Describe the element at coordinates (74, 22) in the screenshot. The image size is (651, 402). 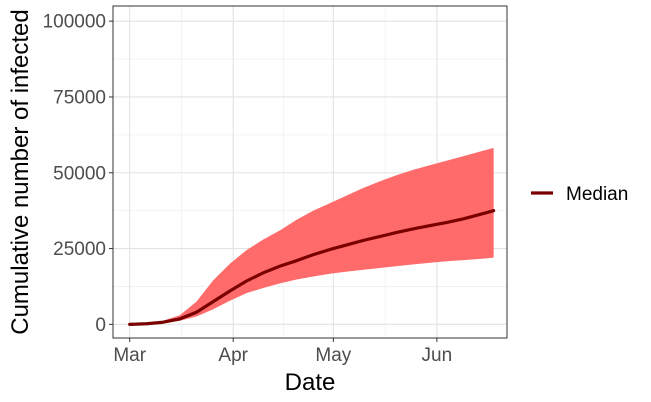
I see `y-tick-label: 100000` at that location.